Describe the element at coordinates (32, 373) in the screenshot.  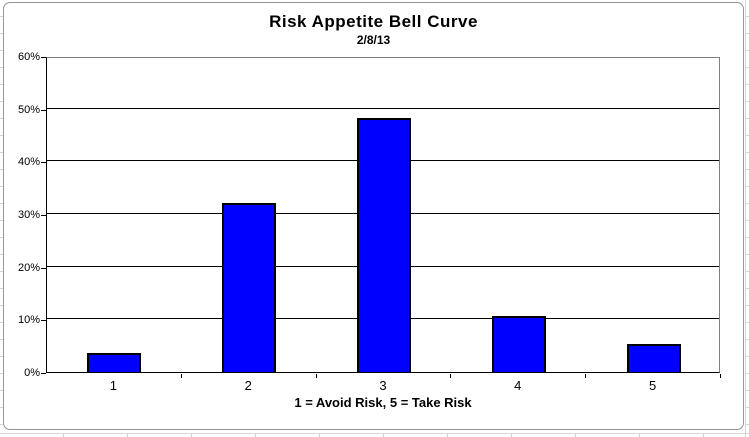
I see `y-axis-label-0: 0%` at that location.